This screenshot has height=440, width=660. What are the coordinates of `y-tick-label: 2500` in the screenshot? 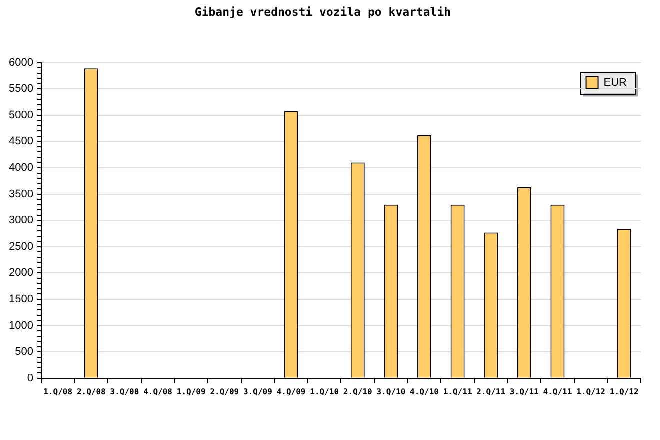 It's located at (21, 246).